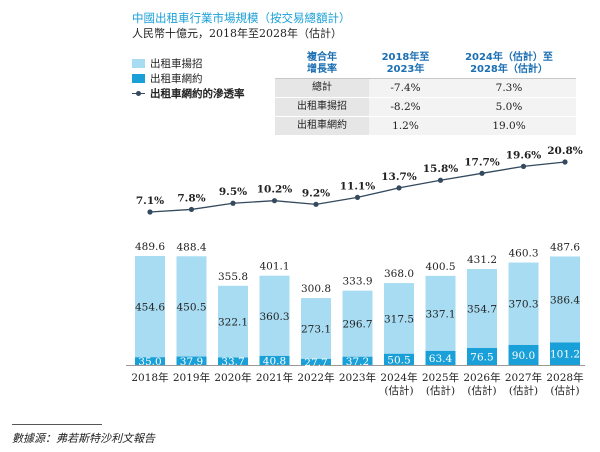 The height and width of the screenshot is (452, 600). I want to click on cagr-value: 5.0%, so click(508, 107).